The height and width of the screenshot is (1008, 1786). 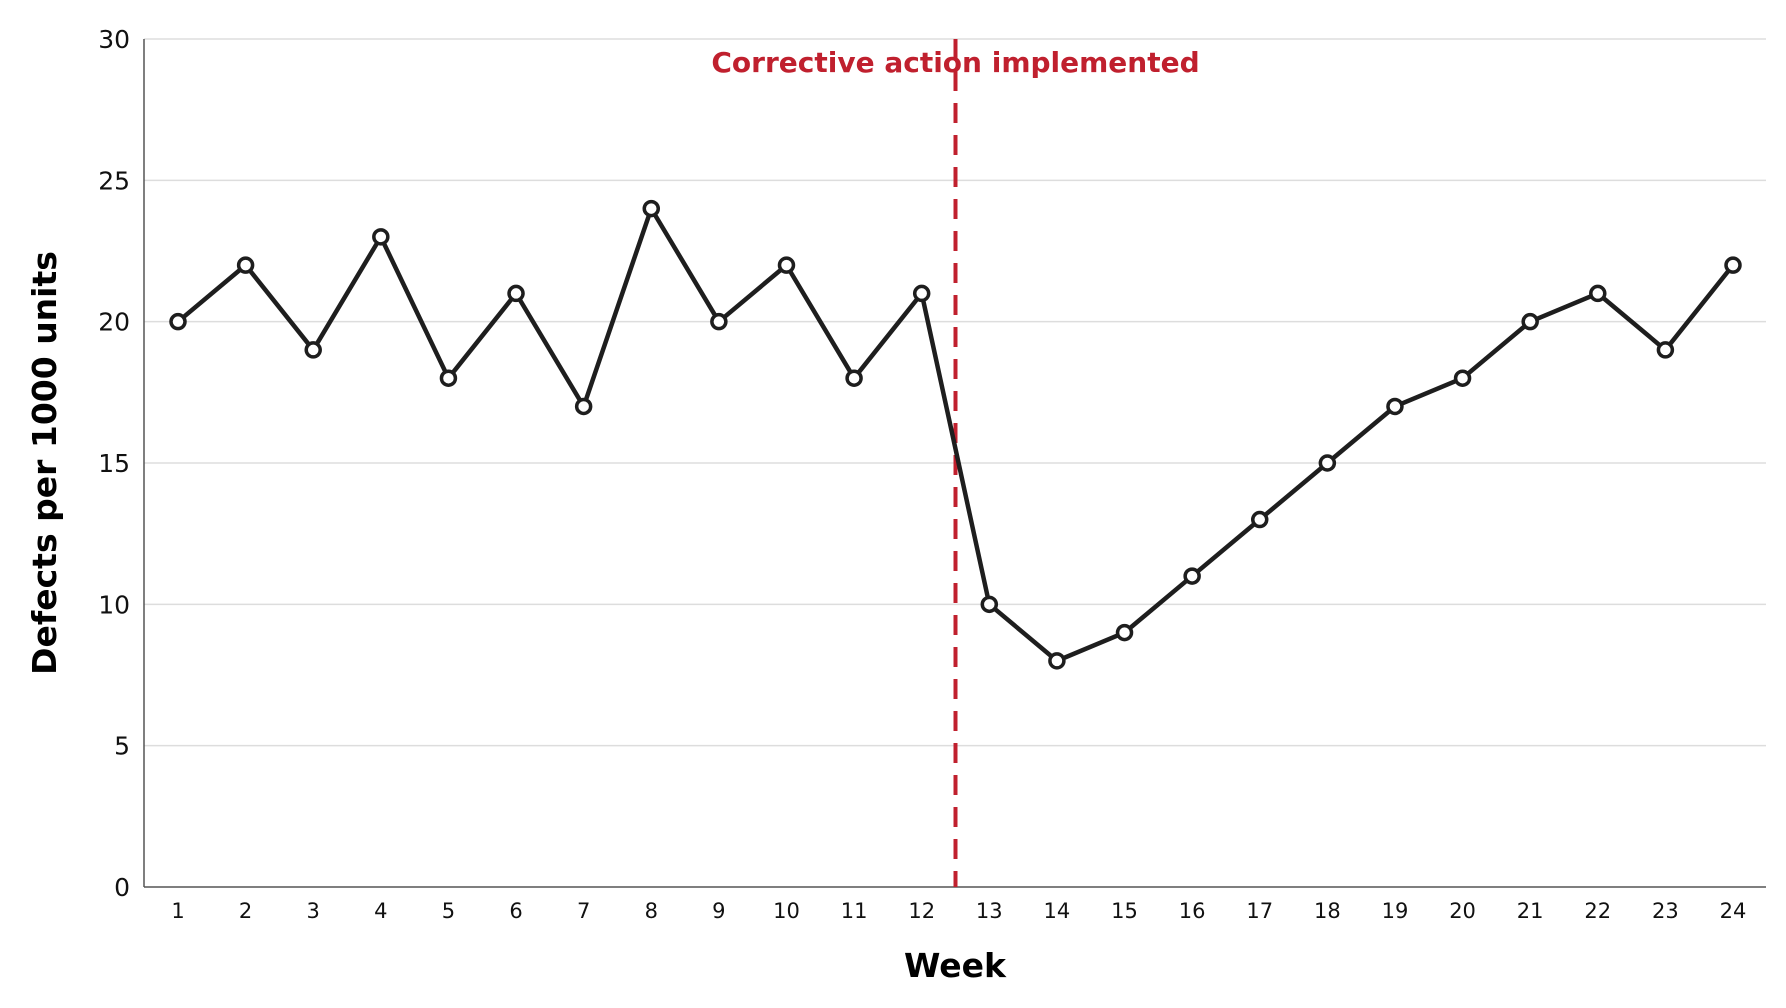 What do you see at coordinates (1395, 911) in the screenshot?
I see `x-tick-label: 19` at bounding box center [1395, 911].